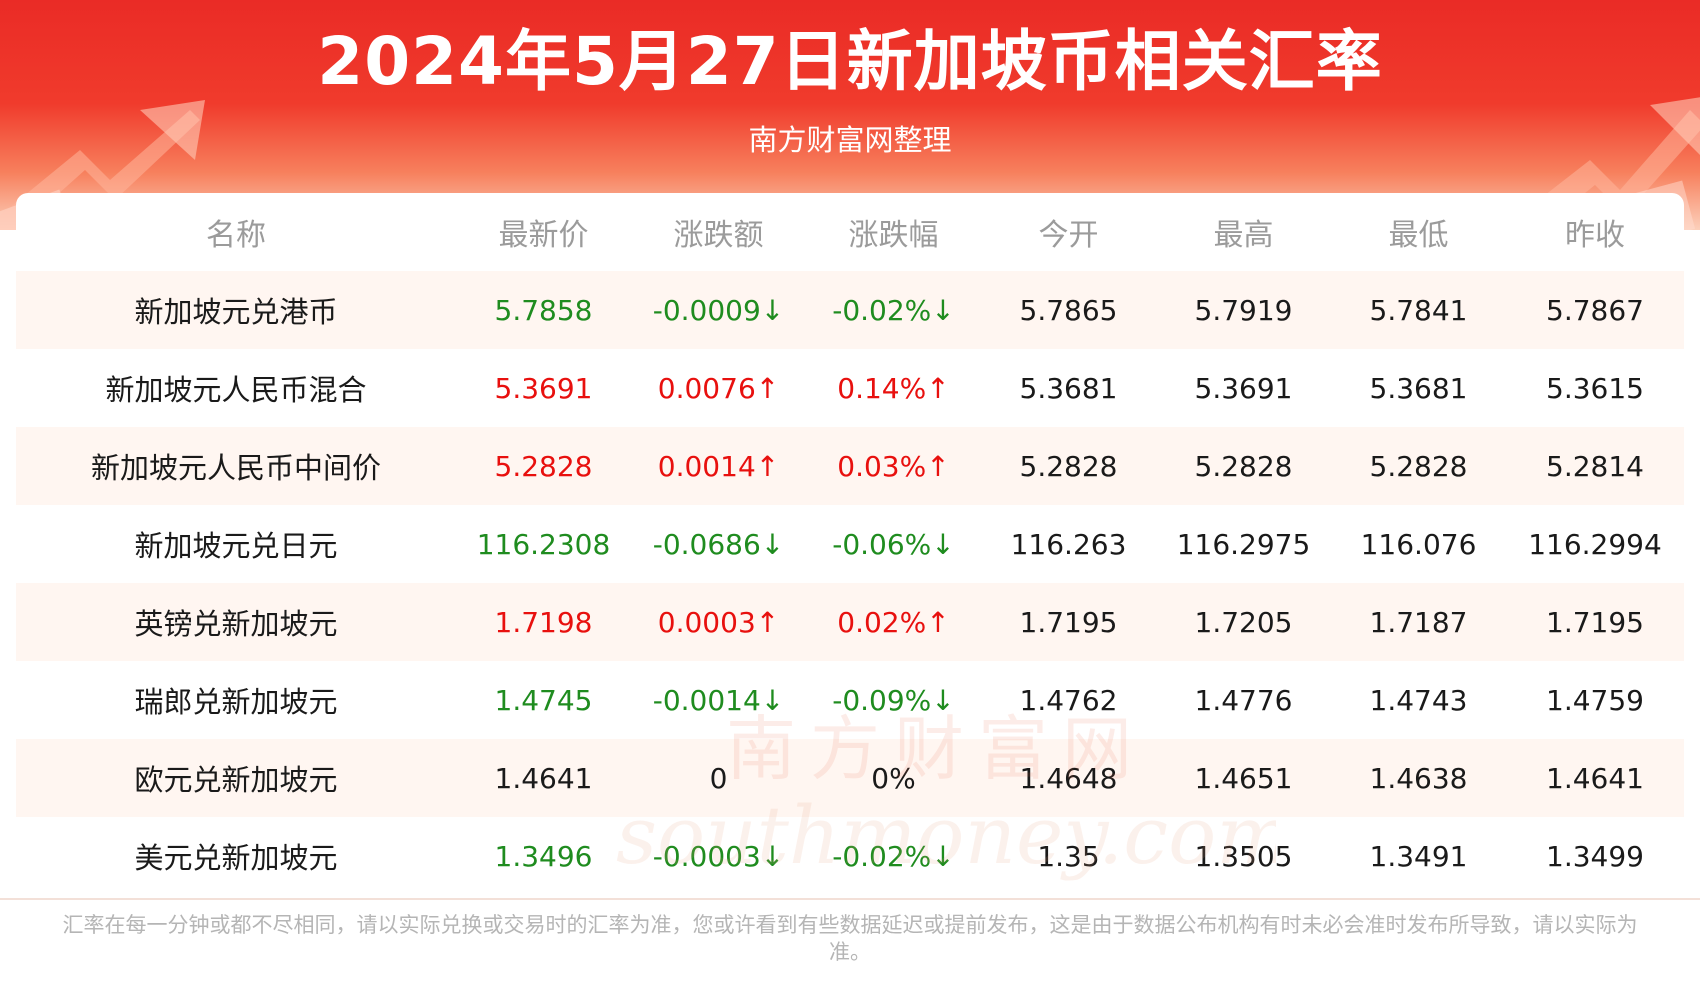  Describe the element at coordinates (543, 235) in the screenshot. I see `column-header-latest: 最新价` at that location.